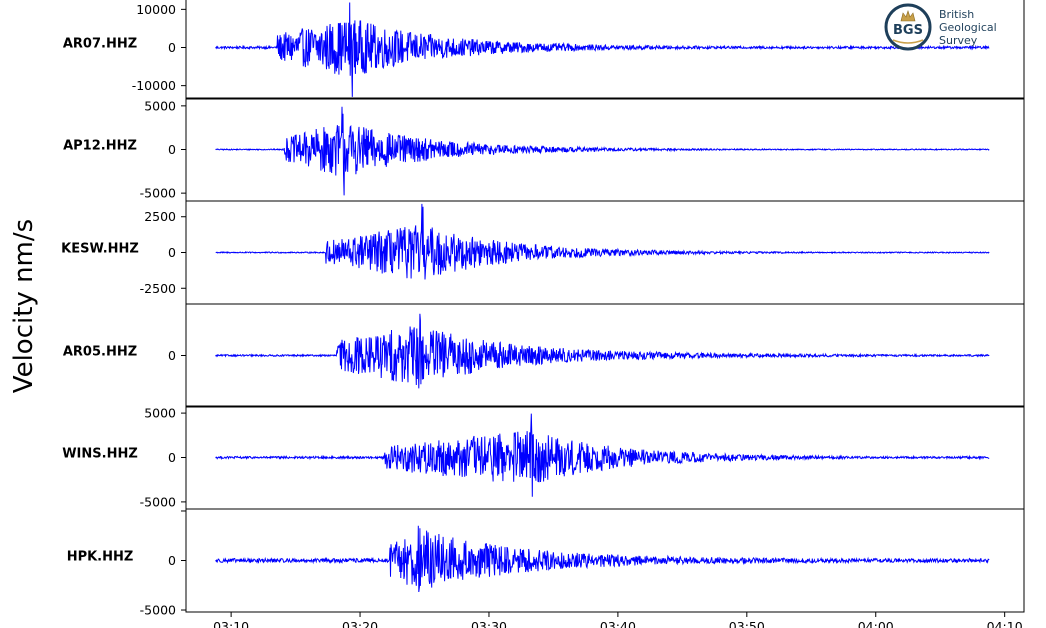 The height and width of the screenshot is (628, 1046). I want to click on logo-wave, so click(908, 41).